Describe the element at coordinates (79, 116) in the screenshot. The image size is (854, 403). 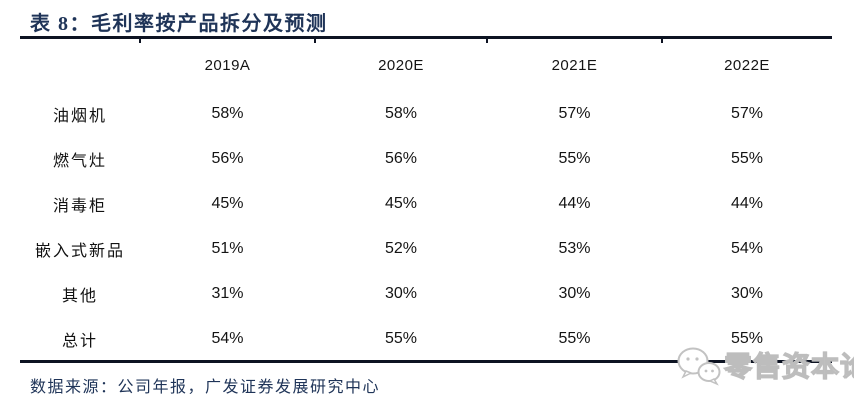
I see `row-label: 油烟机` at that location.